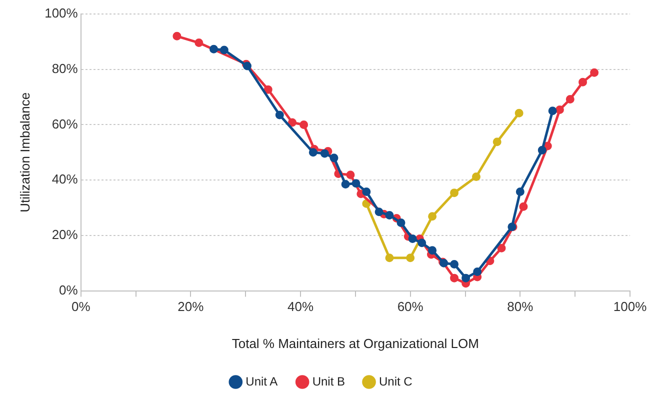  I want to click on y-tick-label: 80%, so click(65, 68).